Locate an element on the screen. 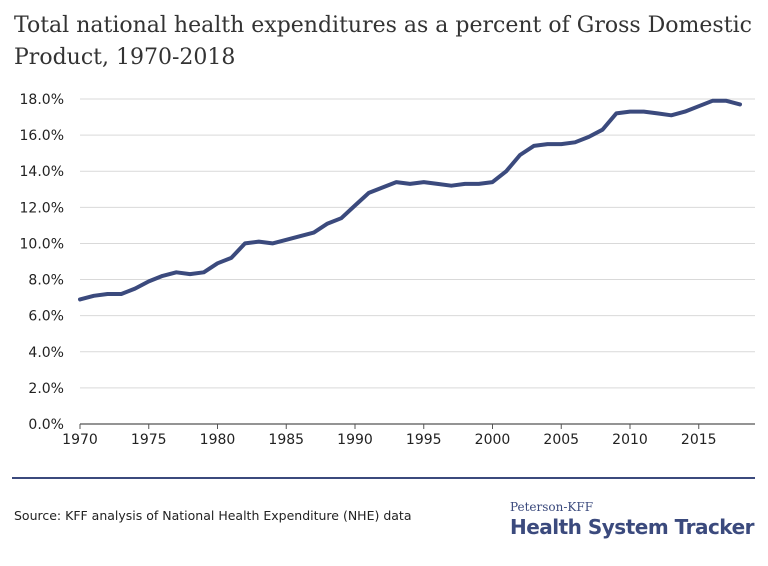 Image resolution: width=768 pixels, height=566 pixels. x-tick-label: 1990 is located at coordinates (355, 440).